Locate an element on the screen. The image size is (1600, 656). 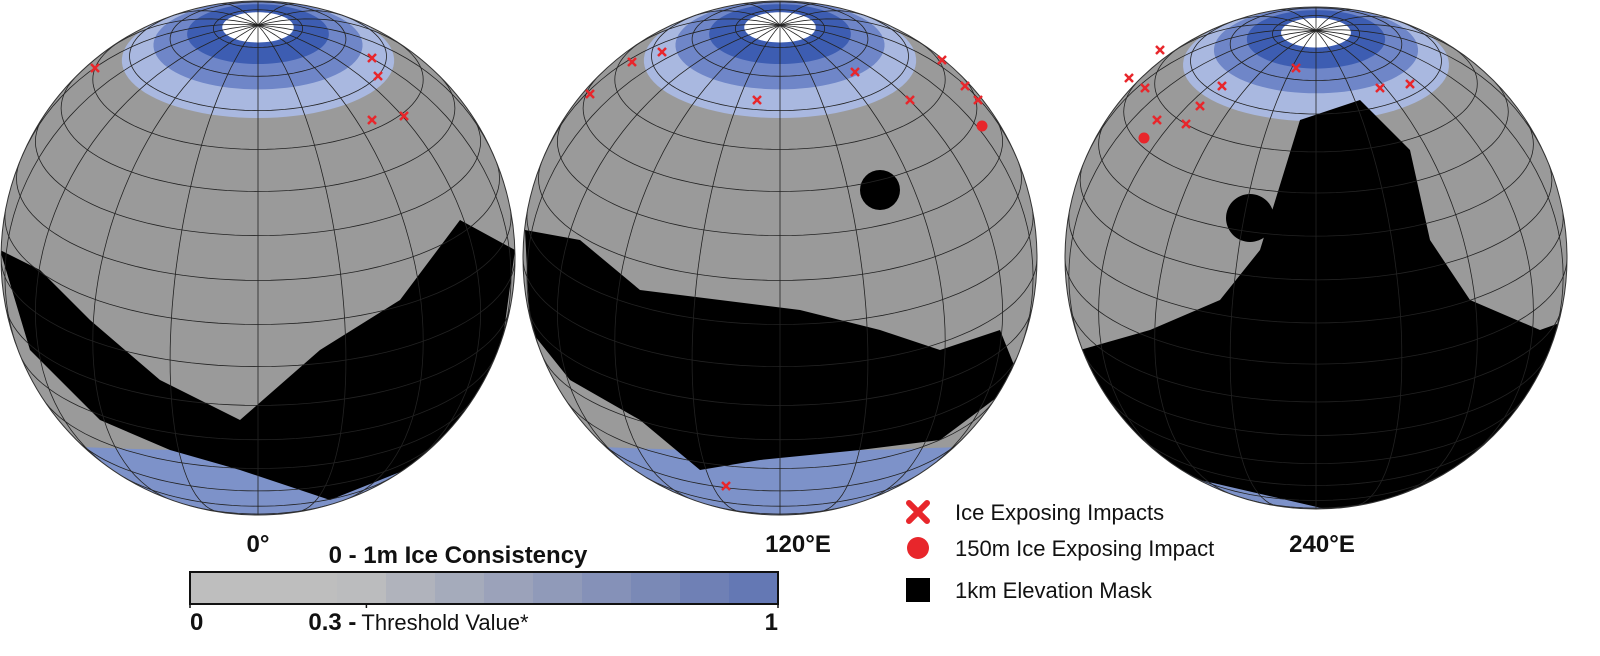
legend-x-icon is located at coordinates (918, 512).